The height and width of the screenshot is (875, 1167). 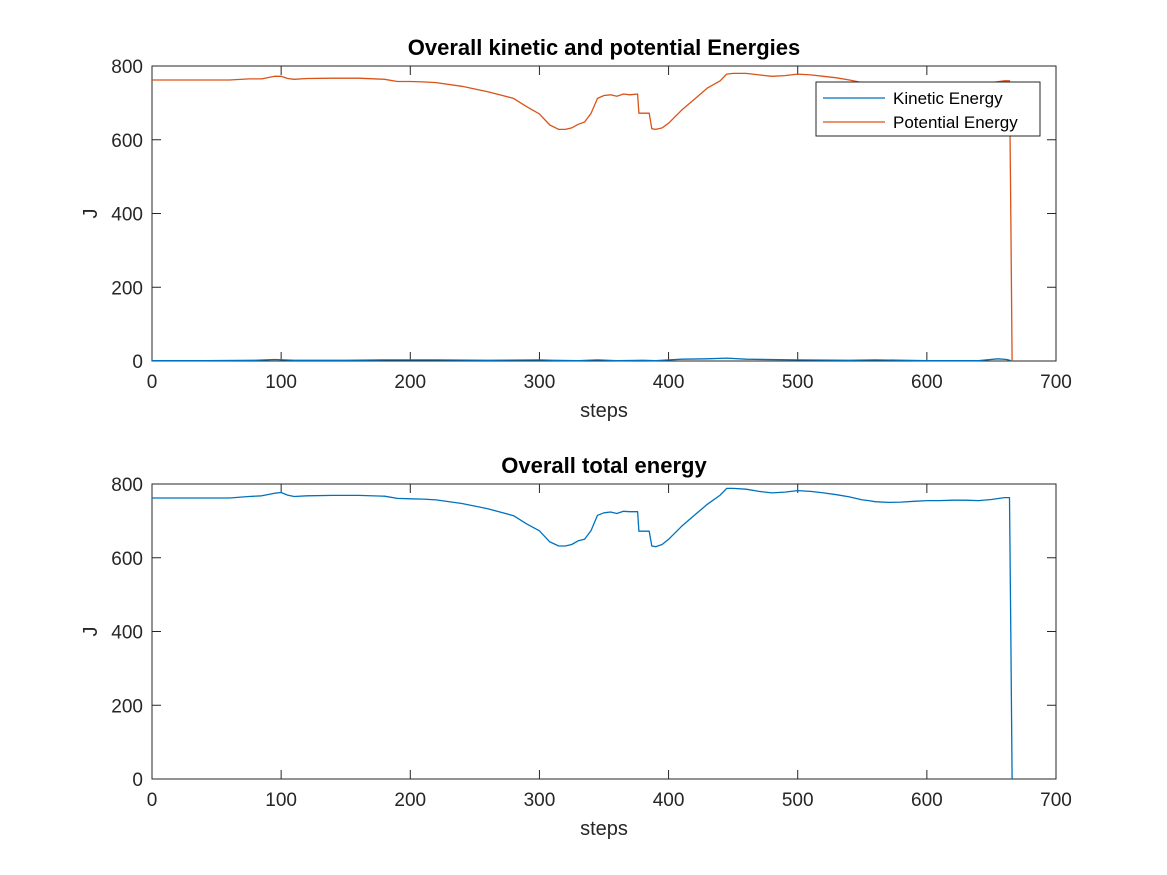 I want to click on legend: Kinetic Energy Potential Energy, so click(x=928, y=109).